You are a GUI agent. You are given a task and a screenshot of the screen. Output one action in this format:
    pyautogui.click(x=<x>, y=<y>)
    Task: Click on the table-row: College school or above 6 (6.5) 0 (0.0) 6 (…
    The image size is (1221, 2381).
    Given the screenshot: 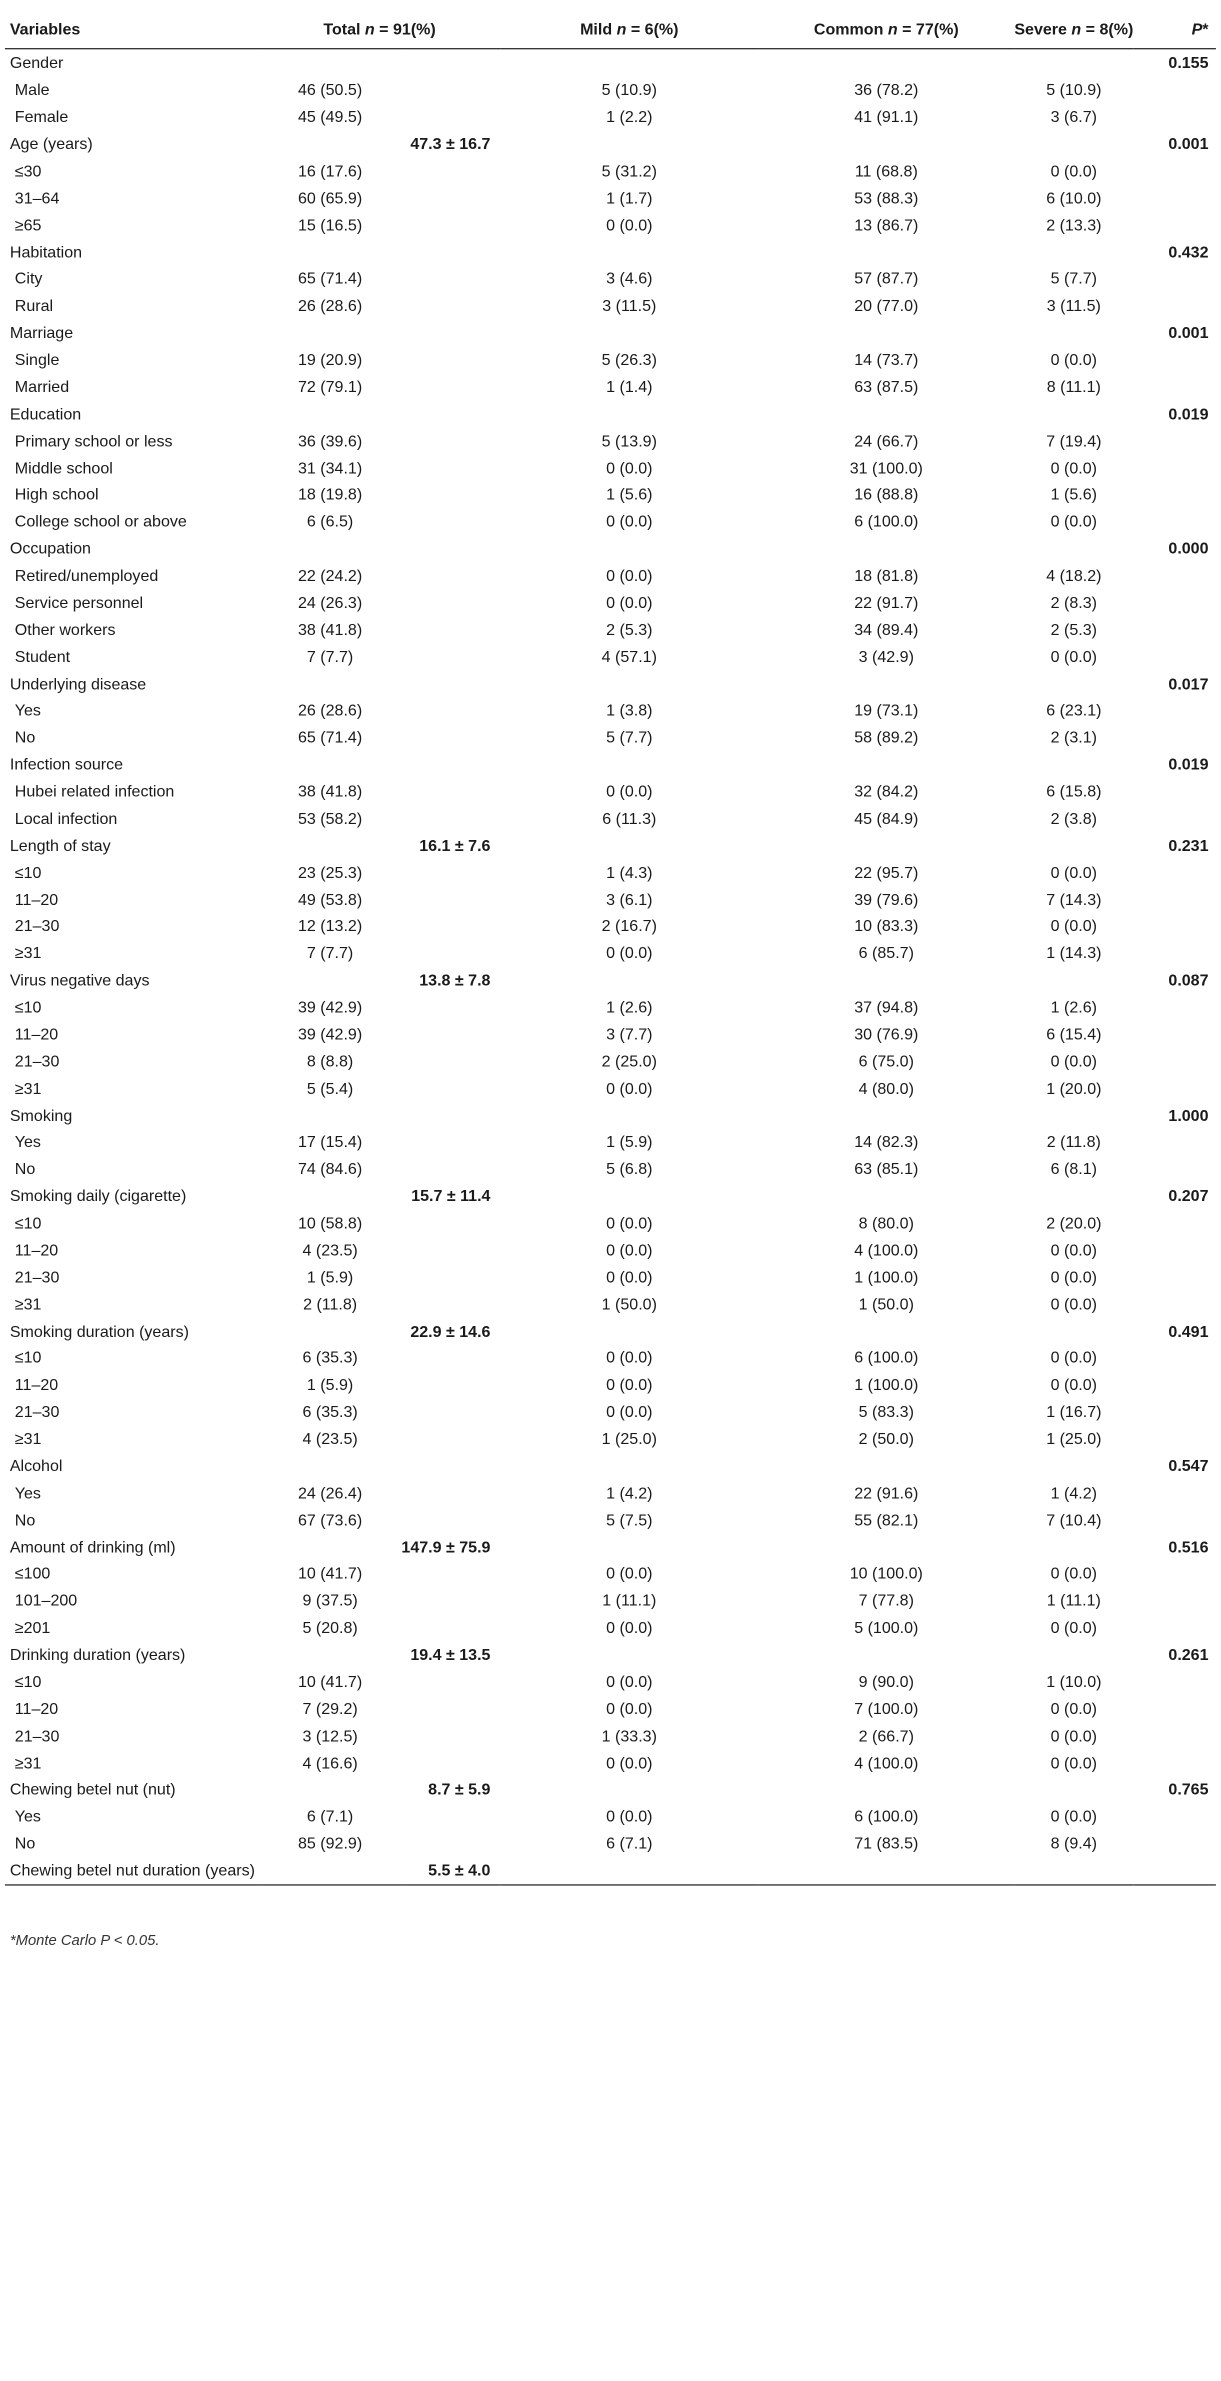 What is the action you would take?
    pyautogui.click(x=610, y=521)
    